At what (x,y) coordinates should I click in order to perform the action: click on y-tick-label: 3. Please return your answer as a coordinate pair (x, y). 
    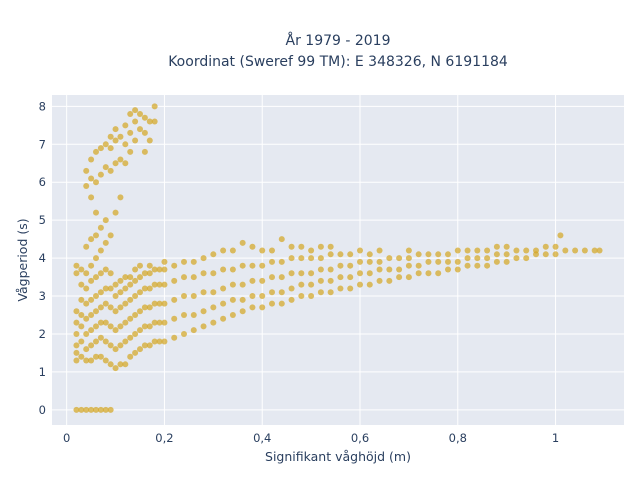
    Looking at the image, I should click on (42, 296).